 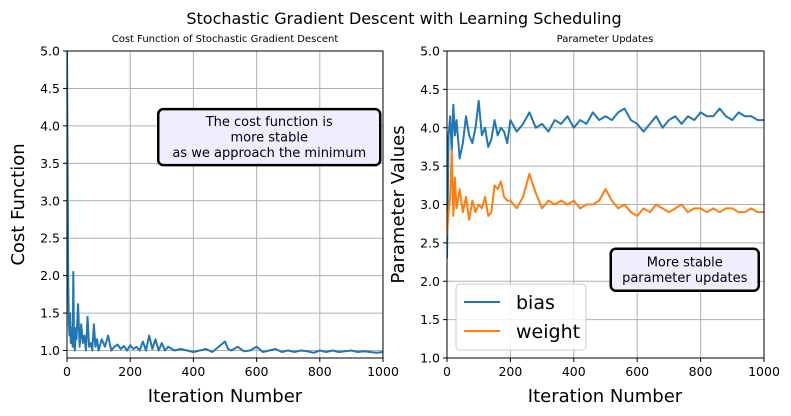 I want to click on parameter-chart-ylabel: Parameter Values, so click(x=398, y=204).